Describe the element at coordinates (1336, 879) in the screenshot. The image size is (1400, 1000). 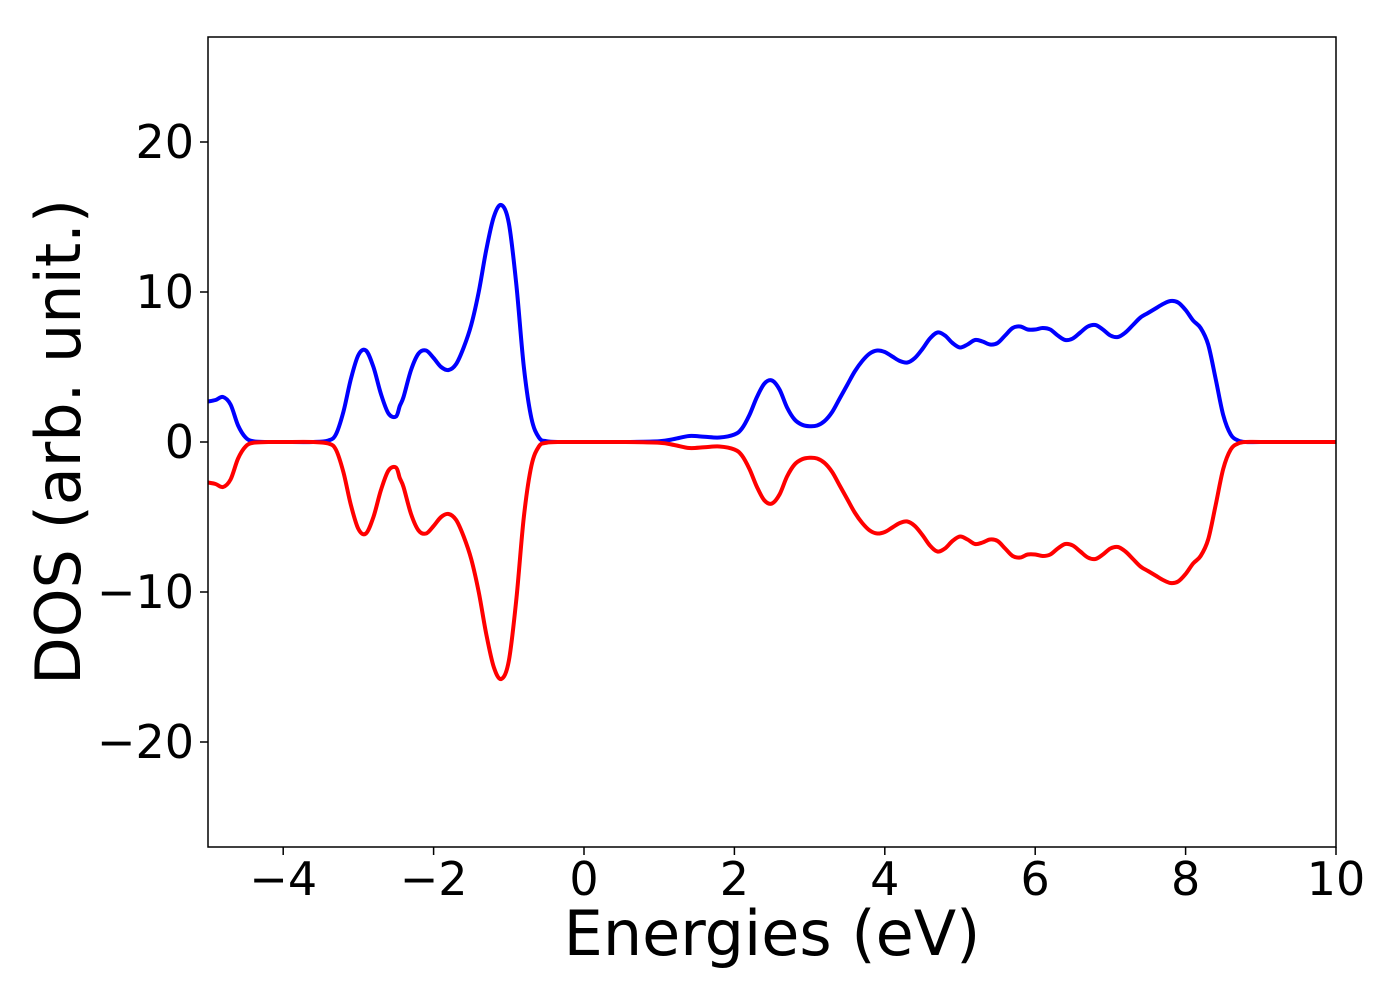
I see `x-tick-label: 10` at that location.